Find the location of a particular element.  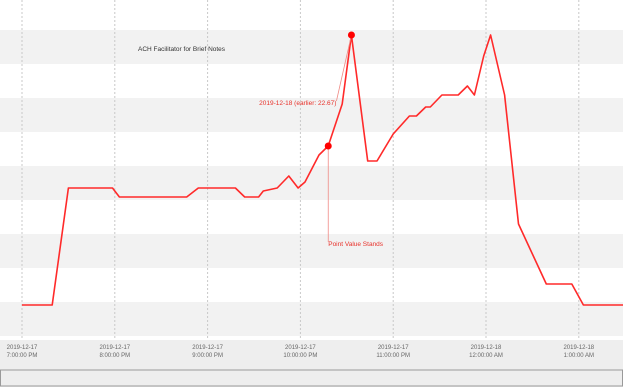

x-tick-time: 8:00:00 PM is located at coordinates (114, 356).